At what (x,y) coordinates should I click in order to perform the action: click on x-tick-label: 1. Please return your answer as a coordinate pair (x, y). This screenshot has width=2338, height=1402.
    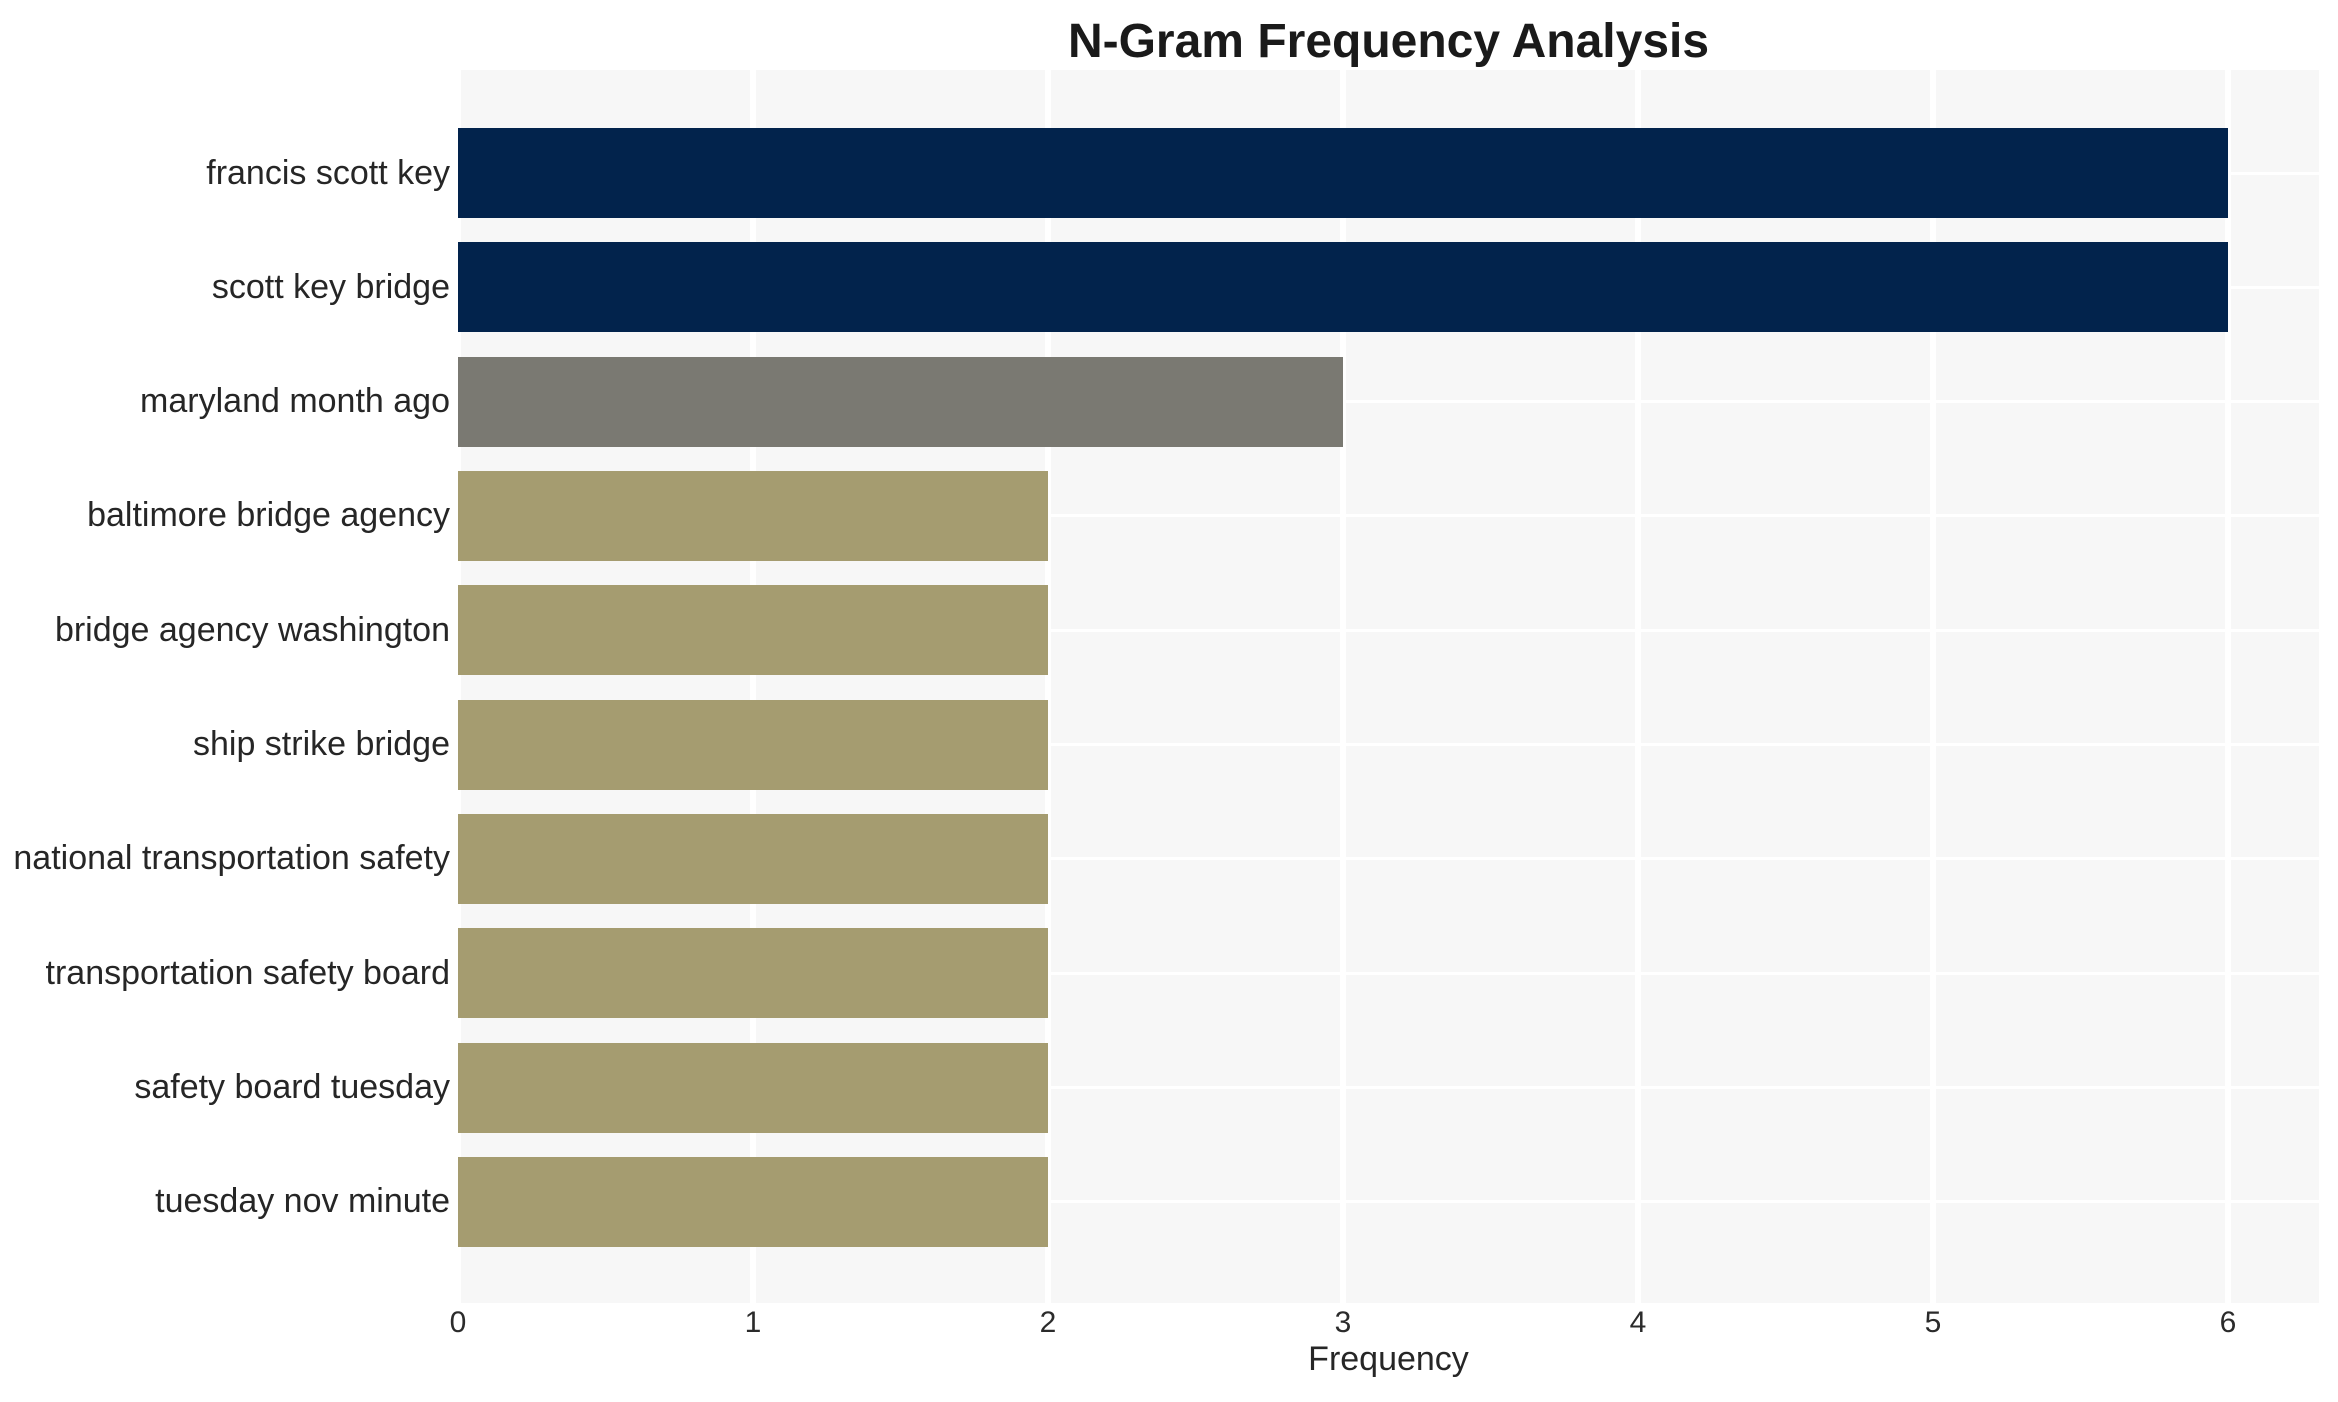
    Looking at the image, I should click on (753, 1322).